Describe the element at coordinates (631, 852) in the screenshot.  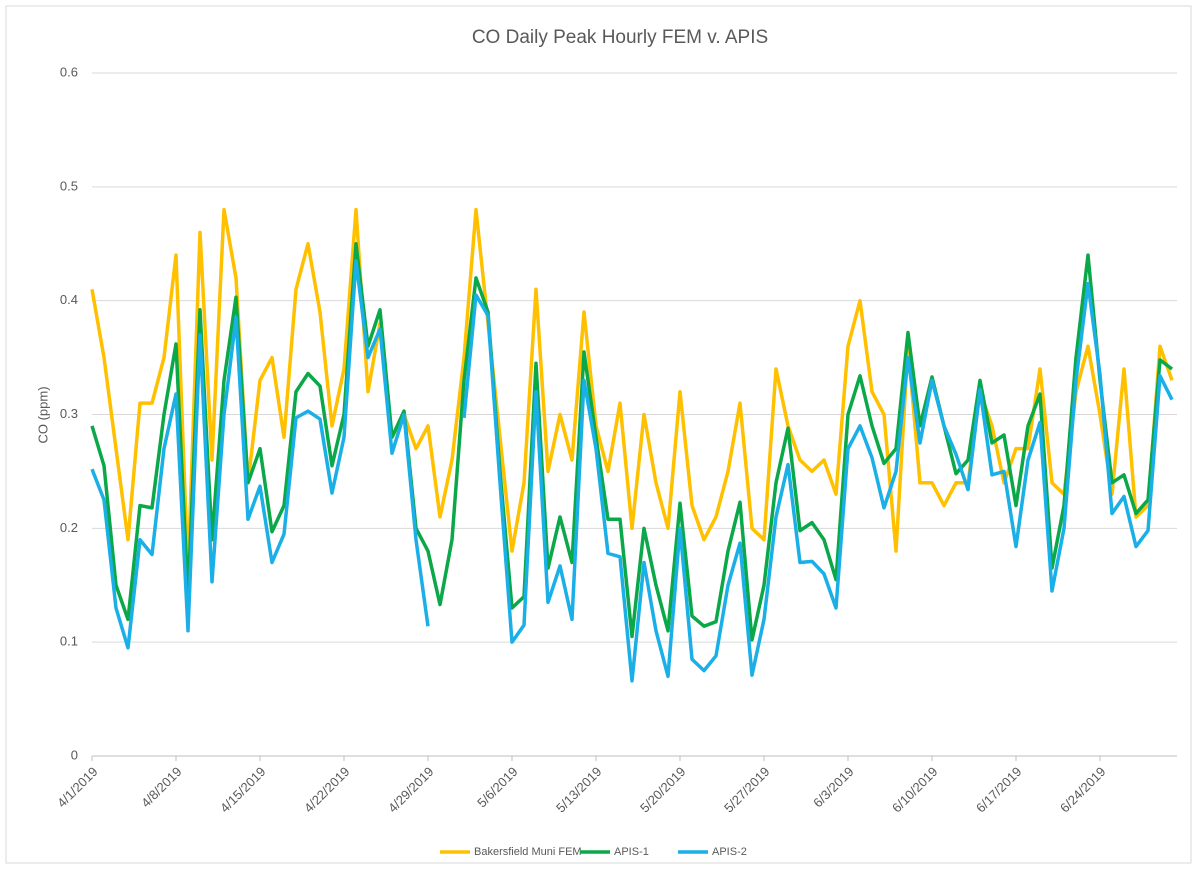
I see `legend-label: APIS-1` at that location.